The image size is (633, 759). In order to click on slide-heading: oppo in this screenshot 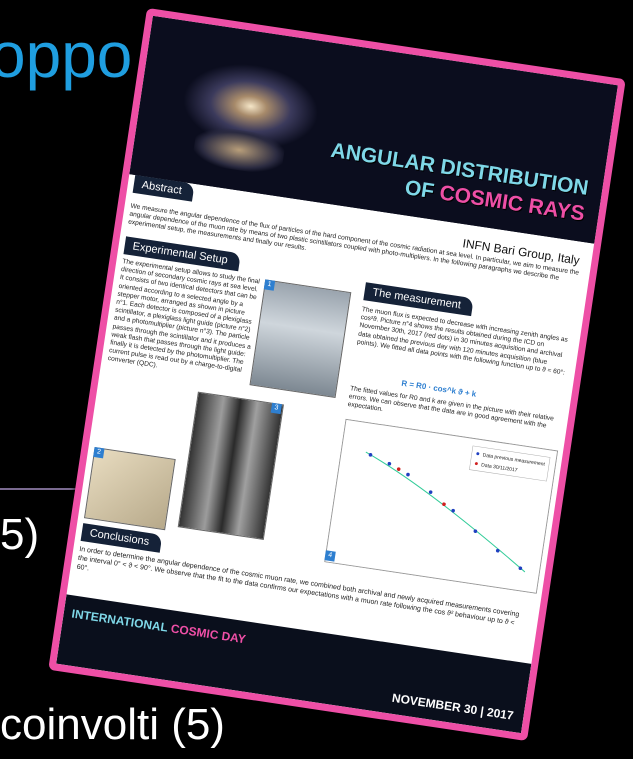, I will do `click(66, 55)`.